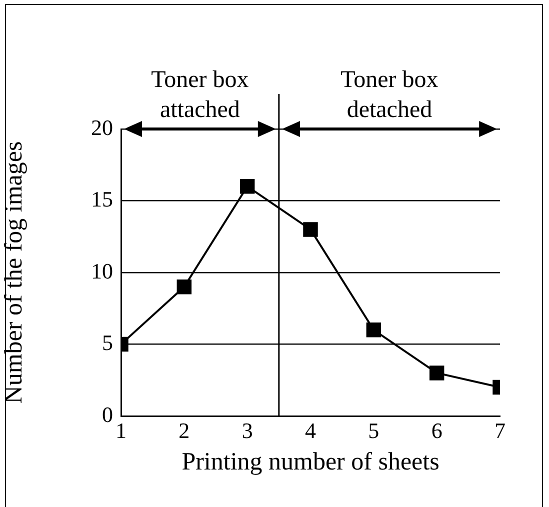  What do you see at coordinates (500, 430) in the screenshot?
I see `x-tick-label: 7` at bounding box center [500, 430].